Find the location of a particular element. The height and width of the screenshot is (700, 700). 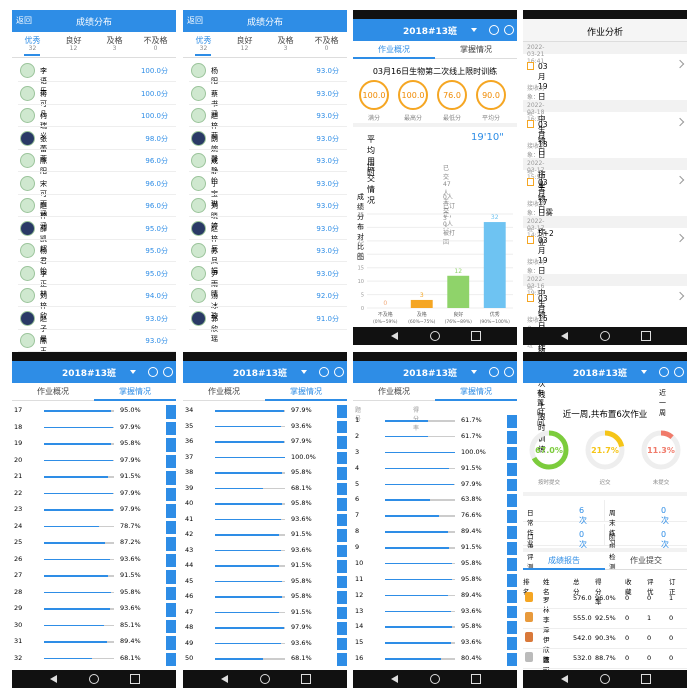

tab: 成绩报告 is located at coordinates (564, 562).